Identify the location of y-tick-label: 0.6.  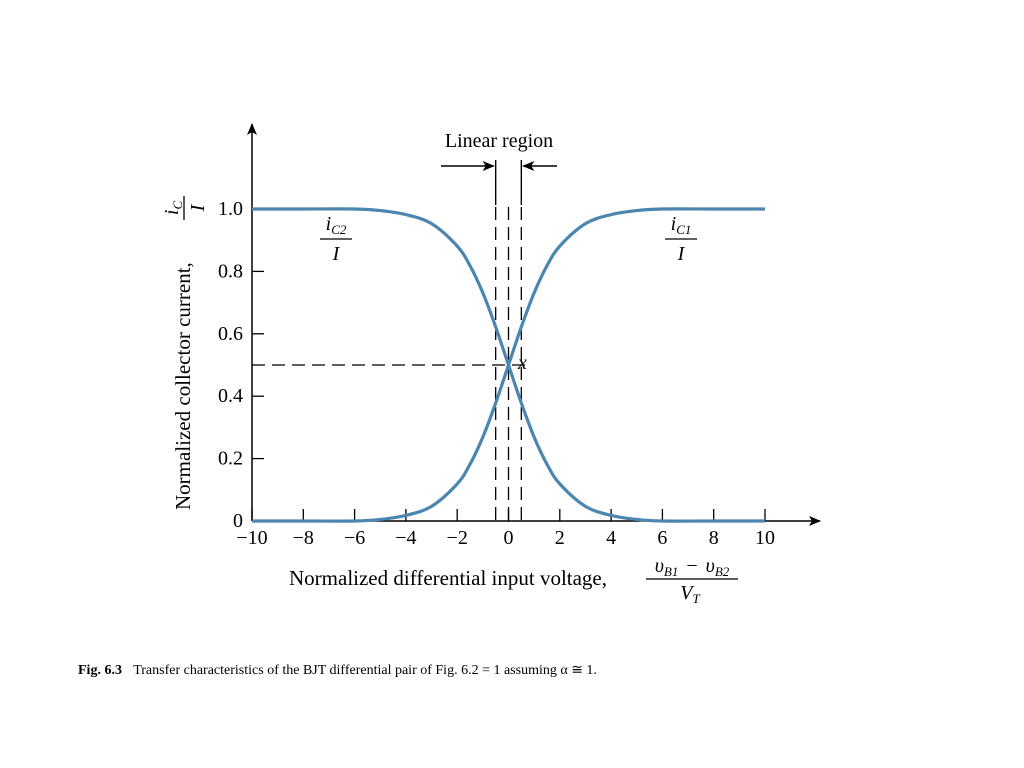
(230, 334).